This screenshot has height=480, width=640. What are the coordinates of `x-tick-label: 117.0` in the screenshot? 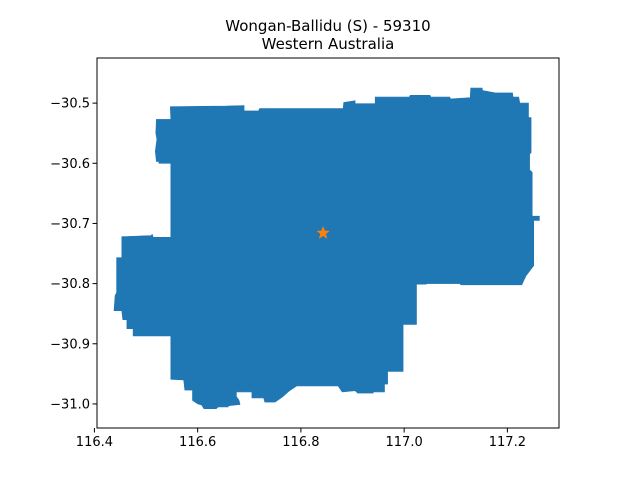 It's located at (404, 442).